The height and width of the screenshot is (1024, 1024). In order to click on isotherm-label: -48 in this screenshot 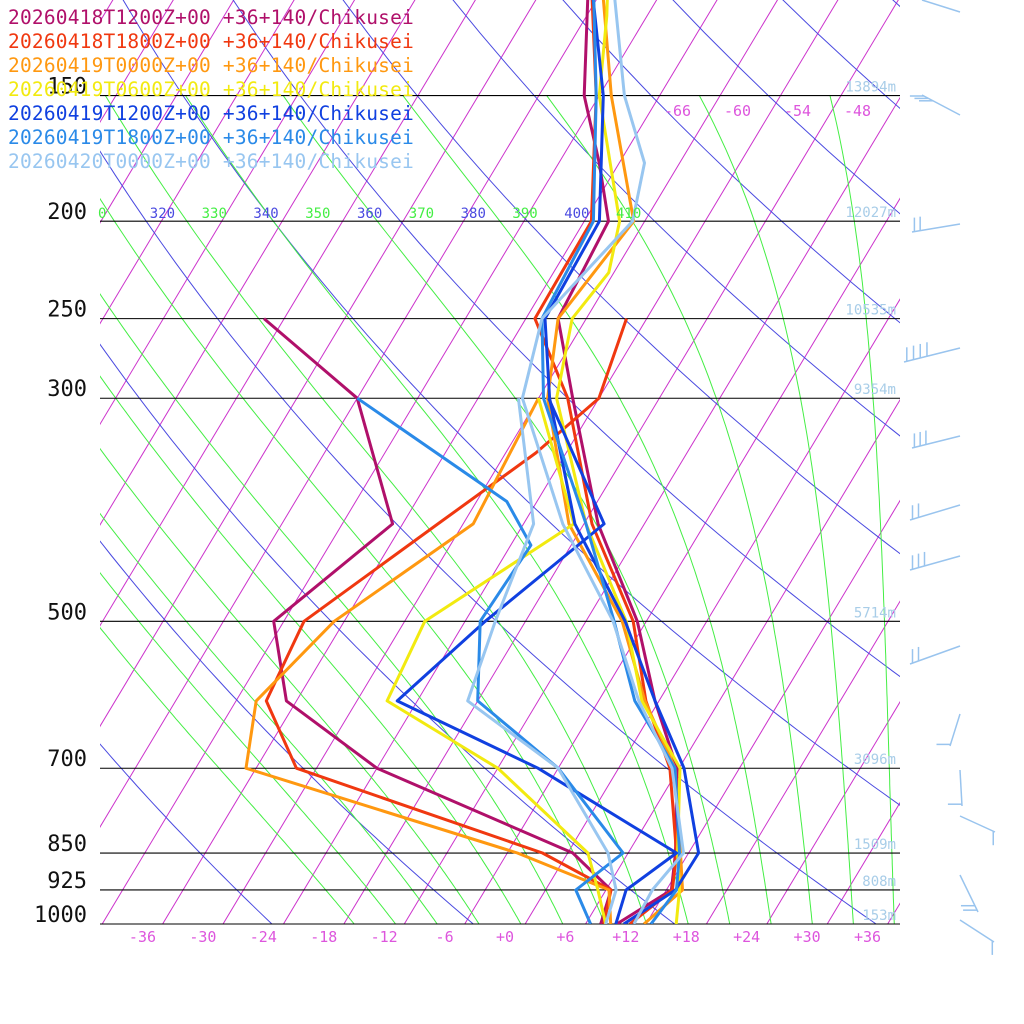, I will do `click(857, 111)`.